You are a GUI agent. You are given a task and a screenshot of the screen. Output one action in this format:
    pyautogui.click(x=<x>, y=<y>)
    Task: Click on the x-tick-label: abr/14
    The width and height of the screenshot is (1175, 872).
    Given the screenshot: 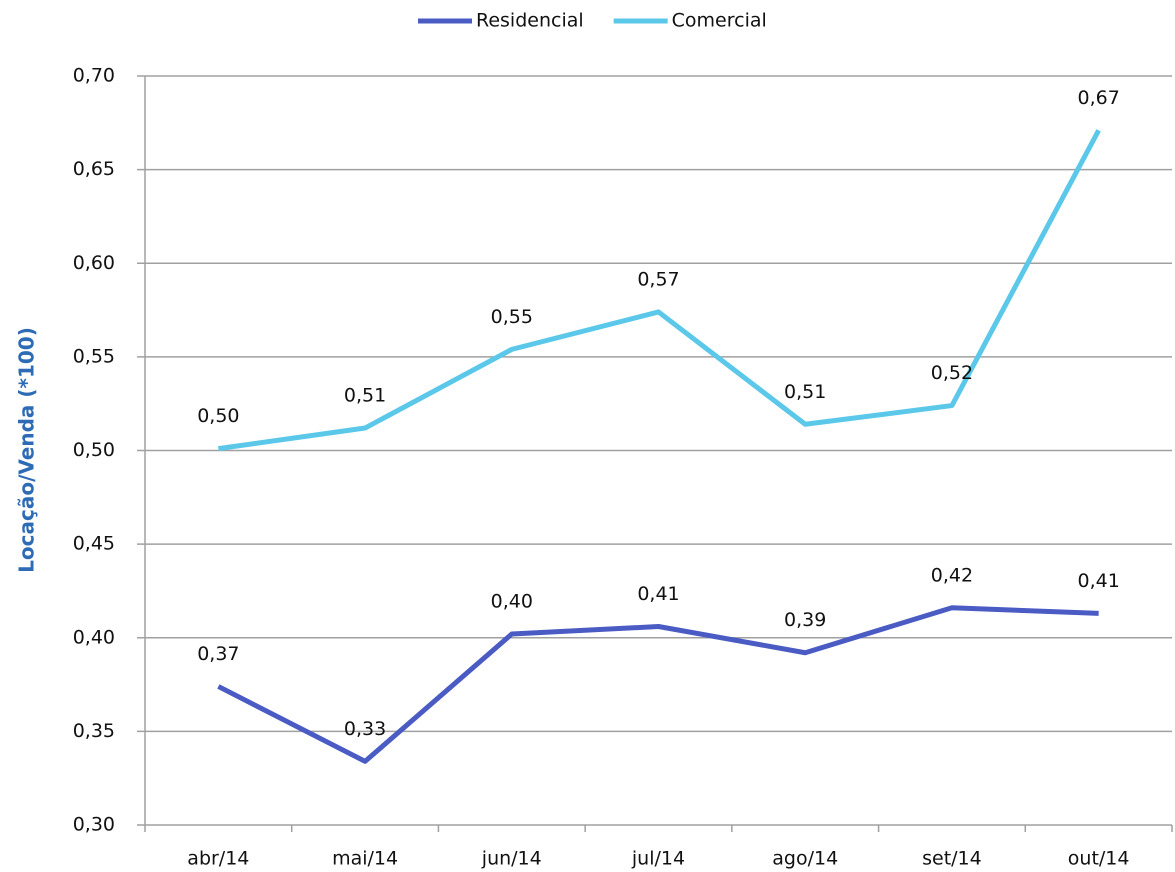 What is the action you would take?
    pyautogui.click(x=218, y=859)
    